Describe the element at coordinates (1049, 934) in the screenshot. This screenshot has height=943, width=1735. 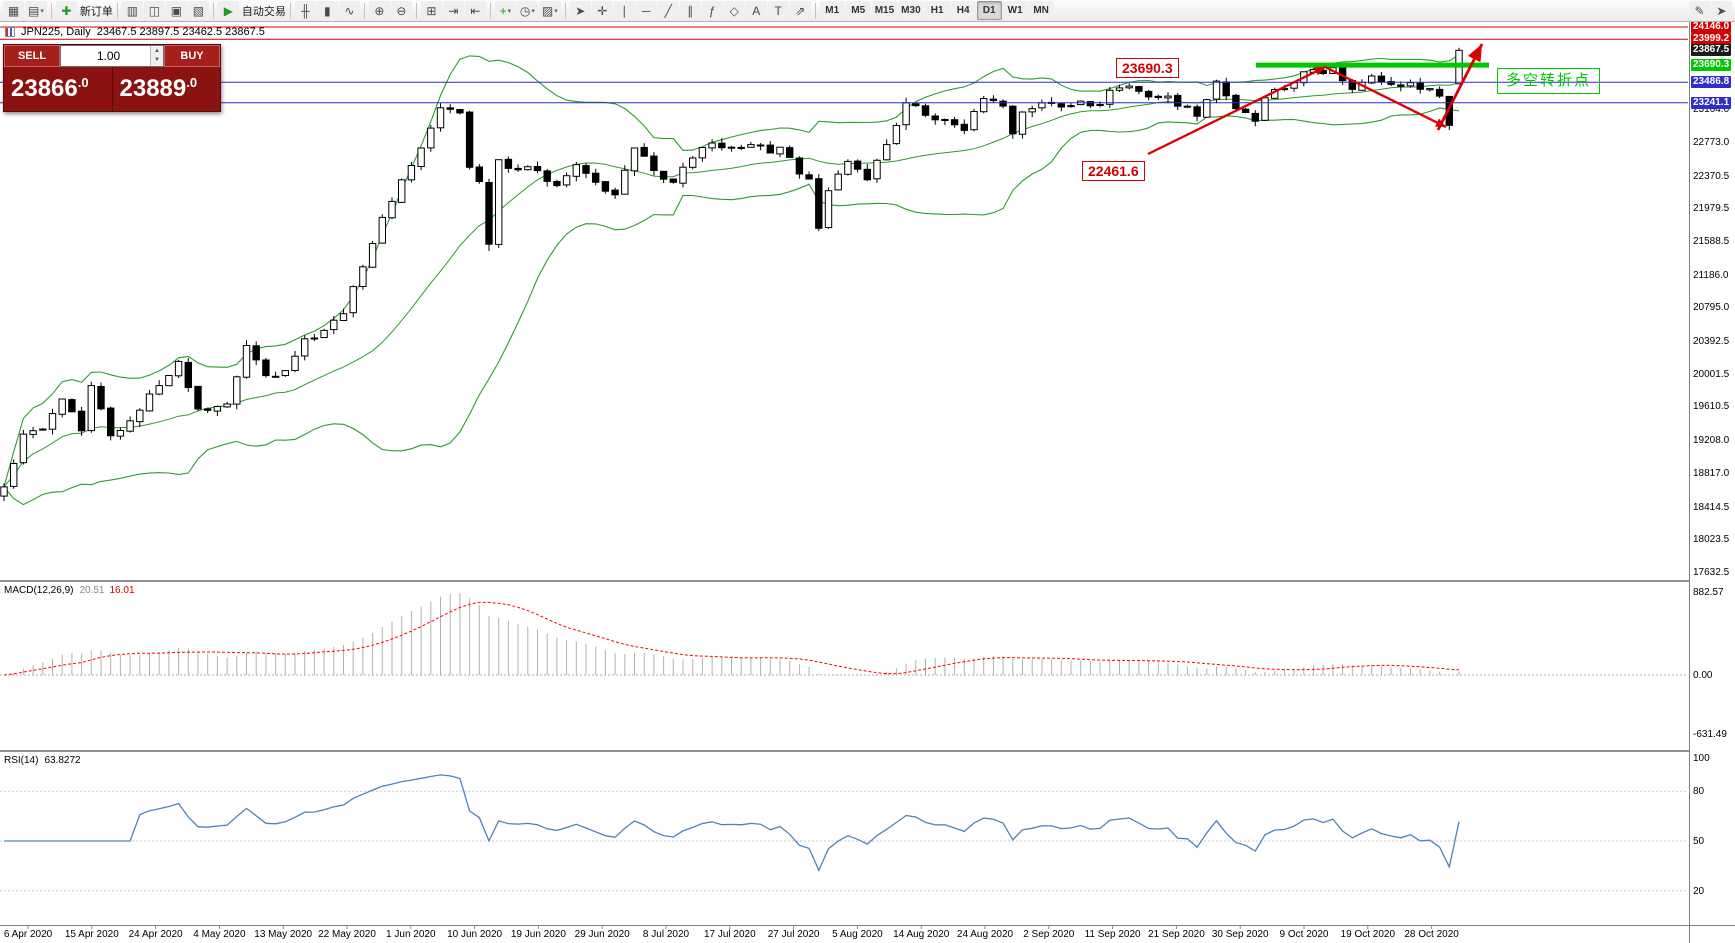
I see `date-label: 2 Sep 2020` at that location.